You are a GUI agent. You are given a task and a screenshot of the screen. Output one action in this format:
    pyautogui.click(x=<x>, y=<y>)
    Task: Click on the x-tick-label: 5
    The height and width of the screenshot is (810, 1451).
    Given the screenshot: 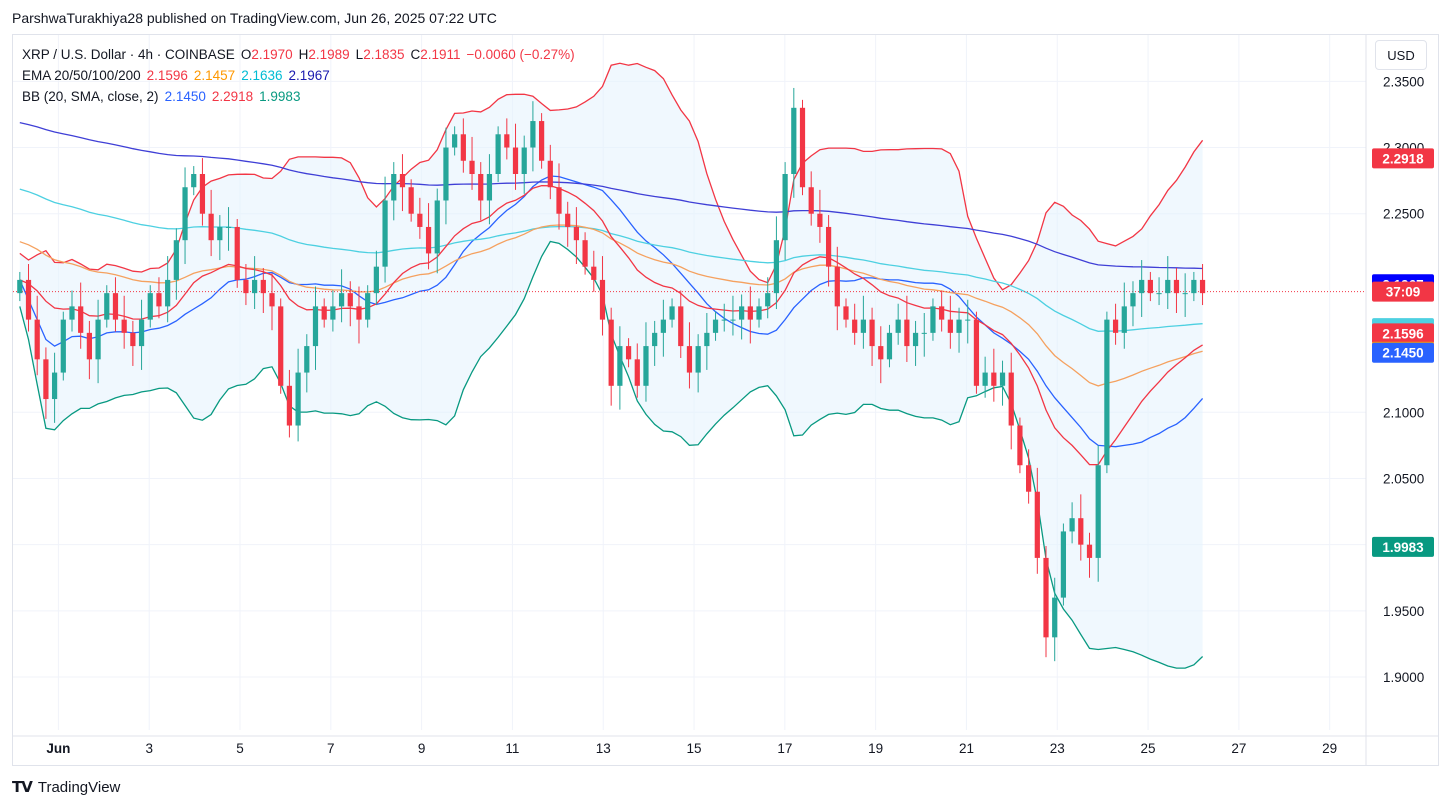 What is the action you would take?
    pyautogui.click(x=240, y=748)
    